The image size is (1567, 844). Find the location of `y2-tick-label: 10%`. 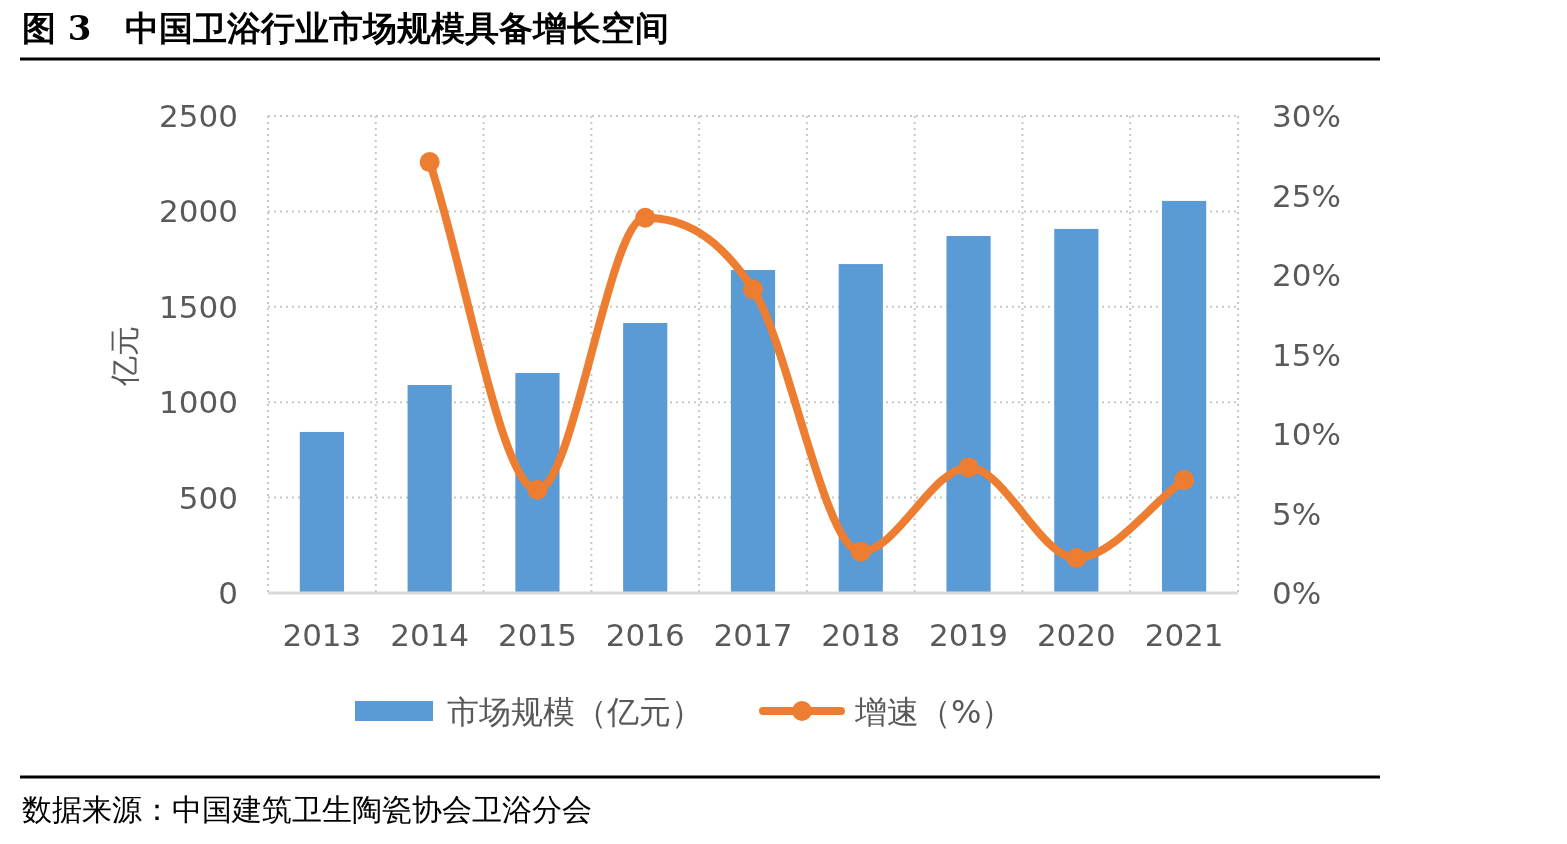

y2-tick-label: 10% is located at coordinates (1306, 434).